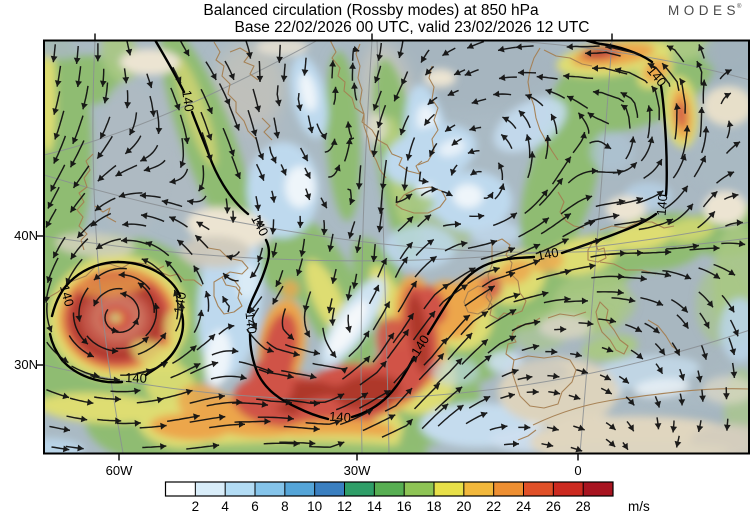 The image size is (750, 516). I want to click on svg-text: 2, so click(196, 506).